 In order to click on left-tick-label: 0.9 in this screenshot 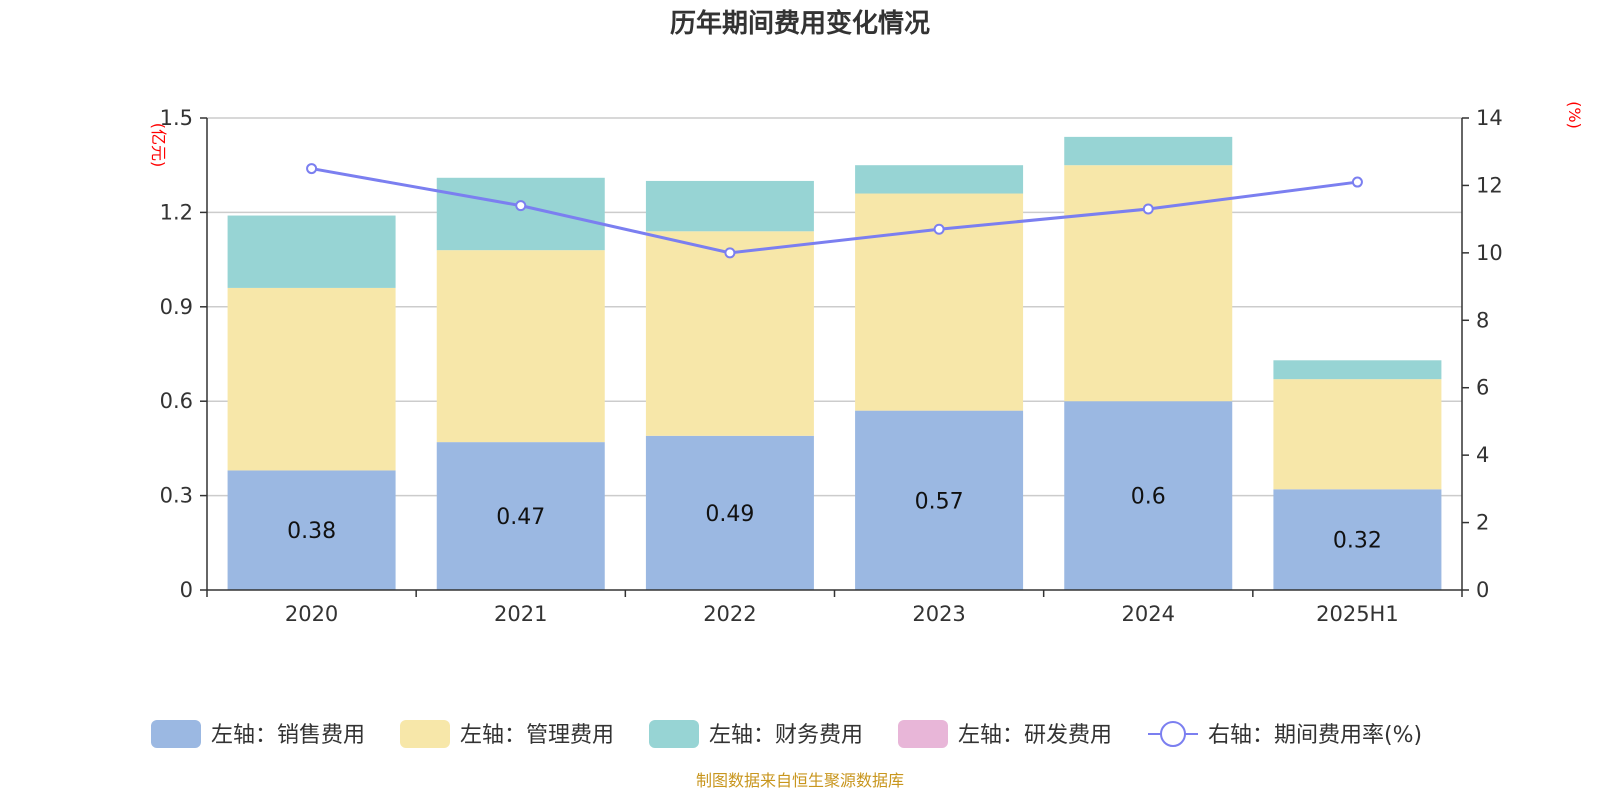, I will do `click(176, 307)`.